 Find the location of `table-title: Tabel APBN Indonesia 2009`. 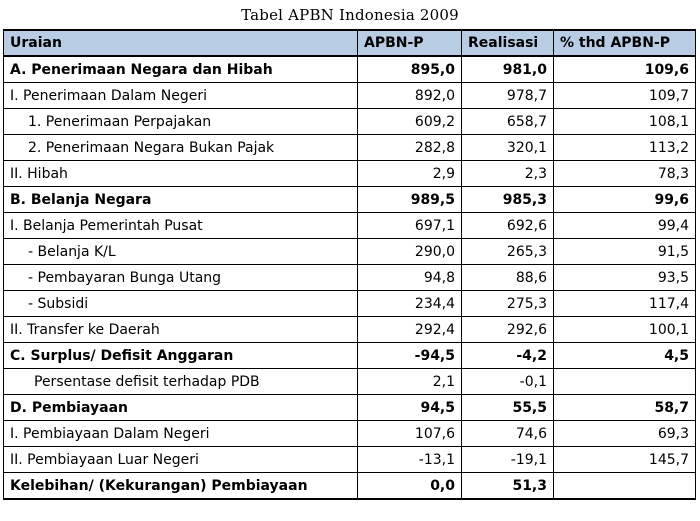

table-title: Tabel APBN Indonesia 2009 is located at coordinates (350, 15).